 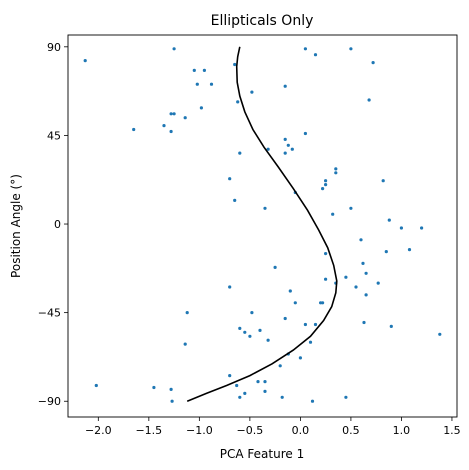 What do you see at coordinates (351, 430) in the screenshot?
I see `x-tick-label: 0.5` at bounding box center [351, 430].